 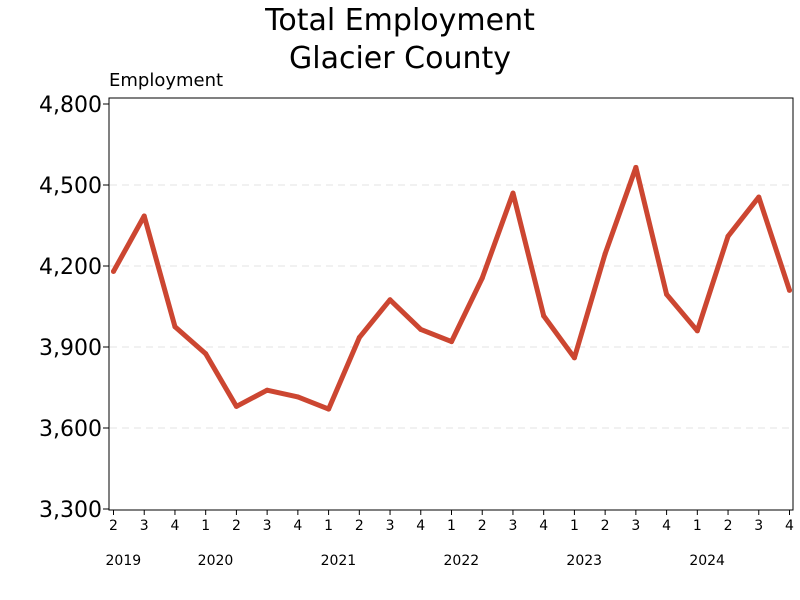 What do you see at coordinates (166, 80) in the screenshot?
I see `y-axis-label: Employment` at bounding box center [166, 80].